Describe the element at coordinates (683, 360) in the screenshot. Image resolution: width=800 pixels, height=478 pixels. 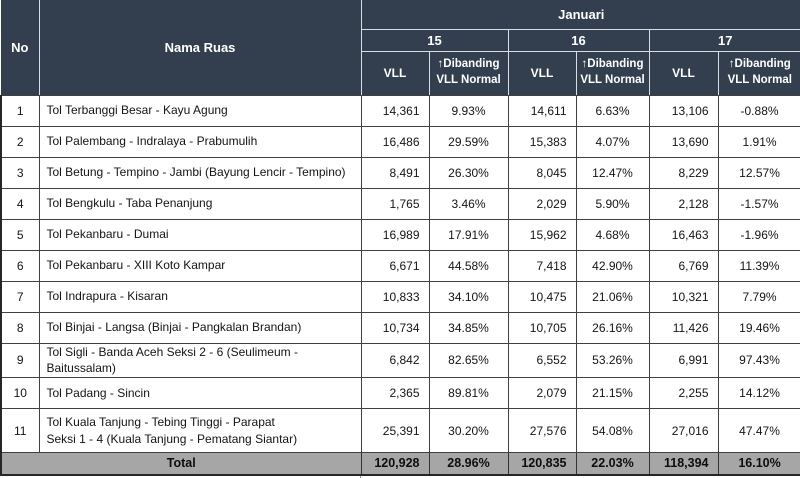
I see `cell-vll-17: 6,991` at that location.